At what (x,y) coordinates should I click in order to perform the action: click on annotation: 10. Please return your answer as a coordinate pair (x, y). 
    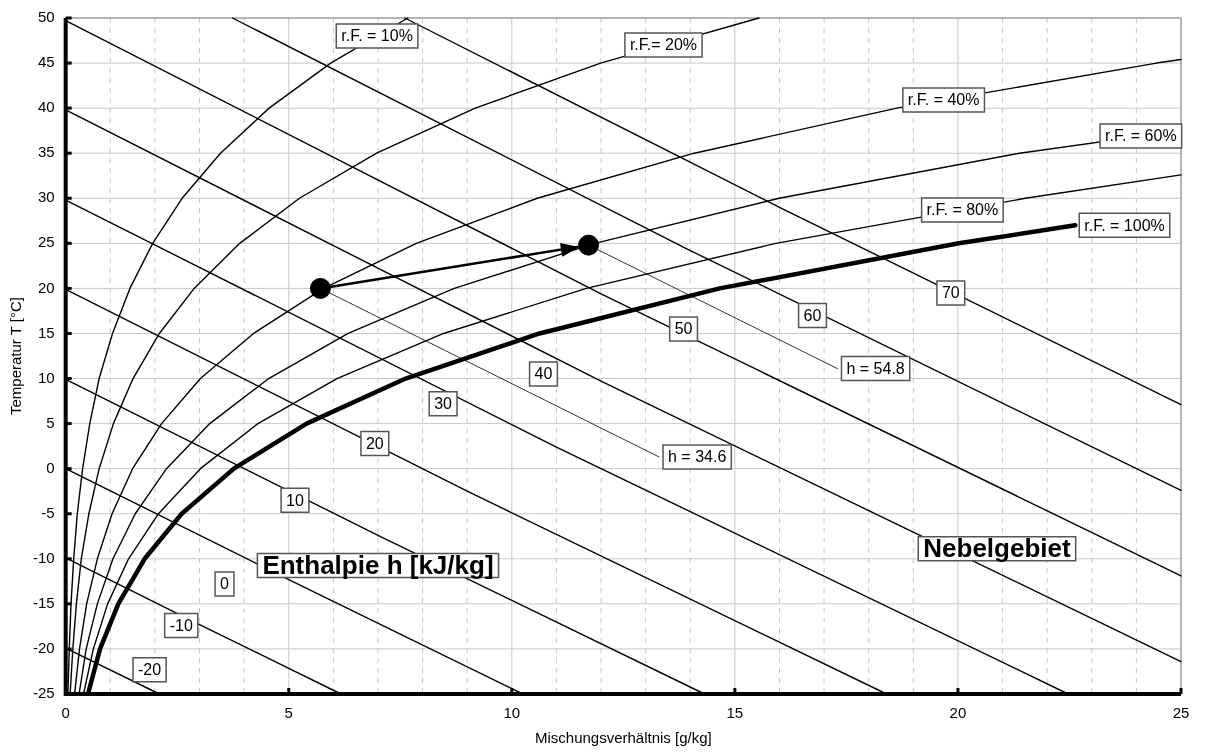
    Looking at the image, I should click on (295, 500).